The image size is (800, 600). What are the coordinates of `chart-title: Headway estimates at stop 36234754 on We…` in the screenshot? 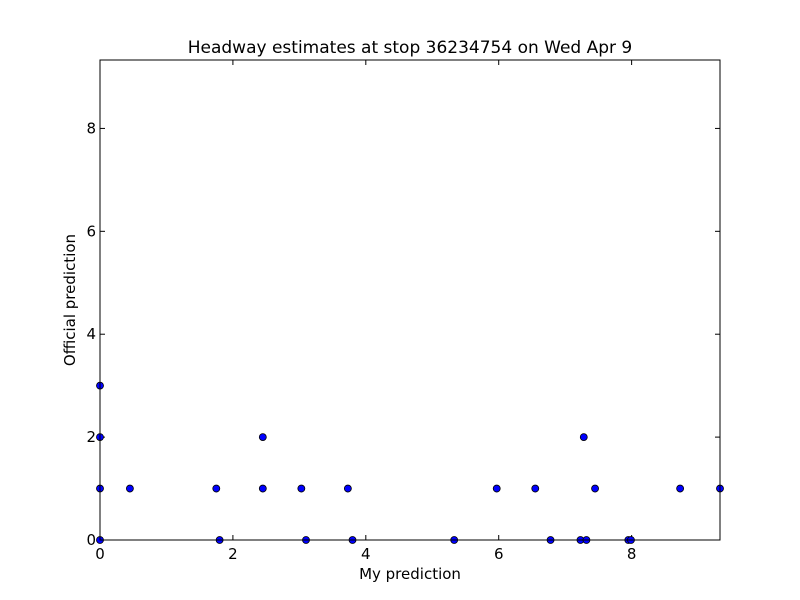 It's located at (410, 48).